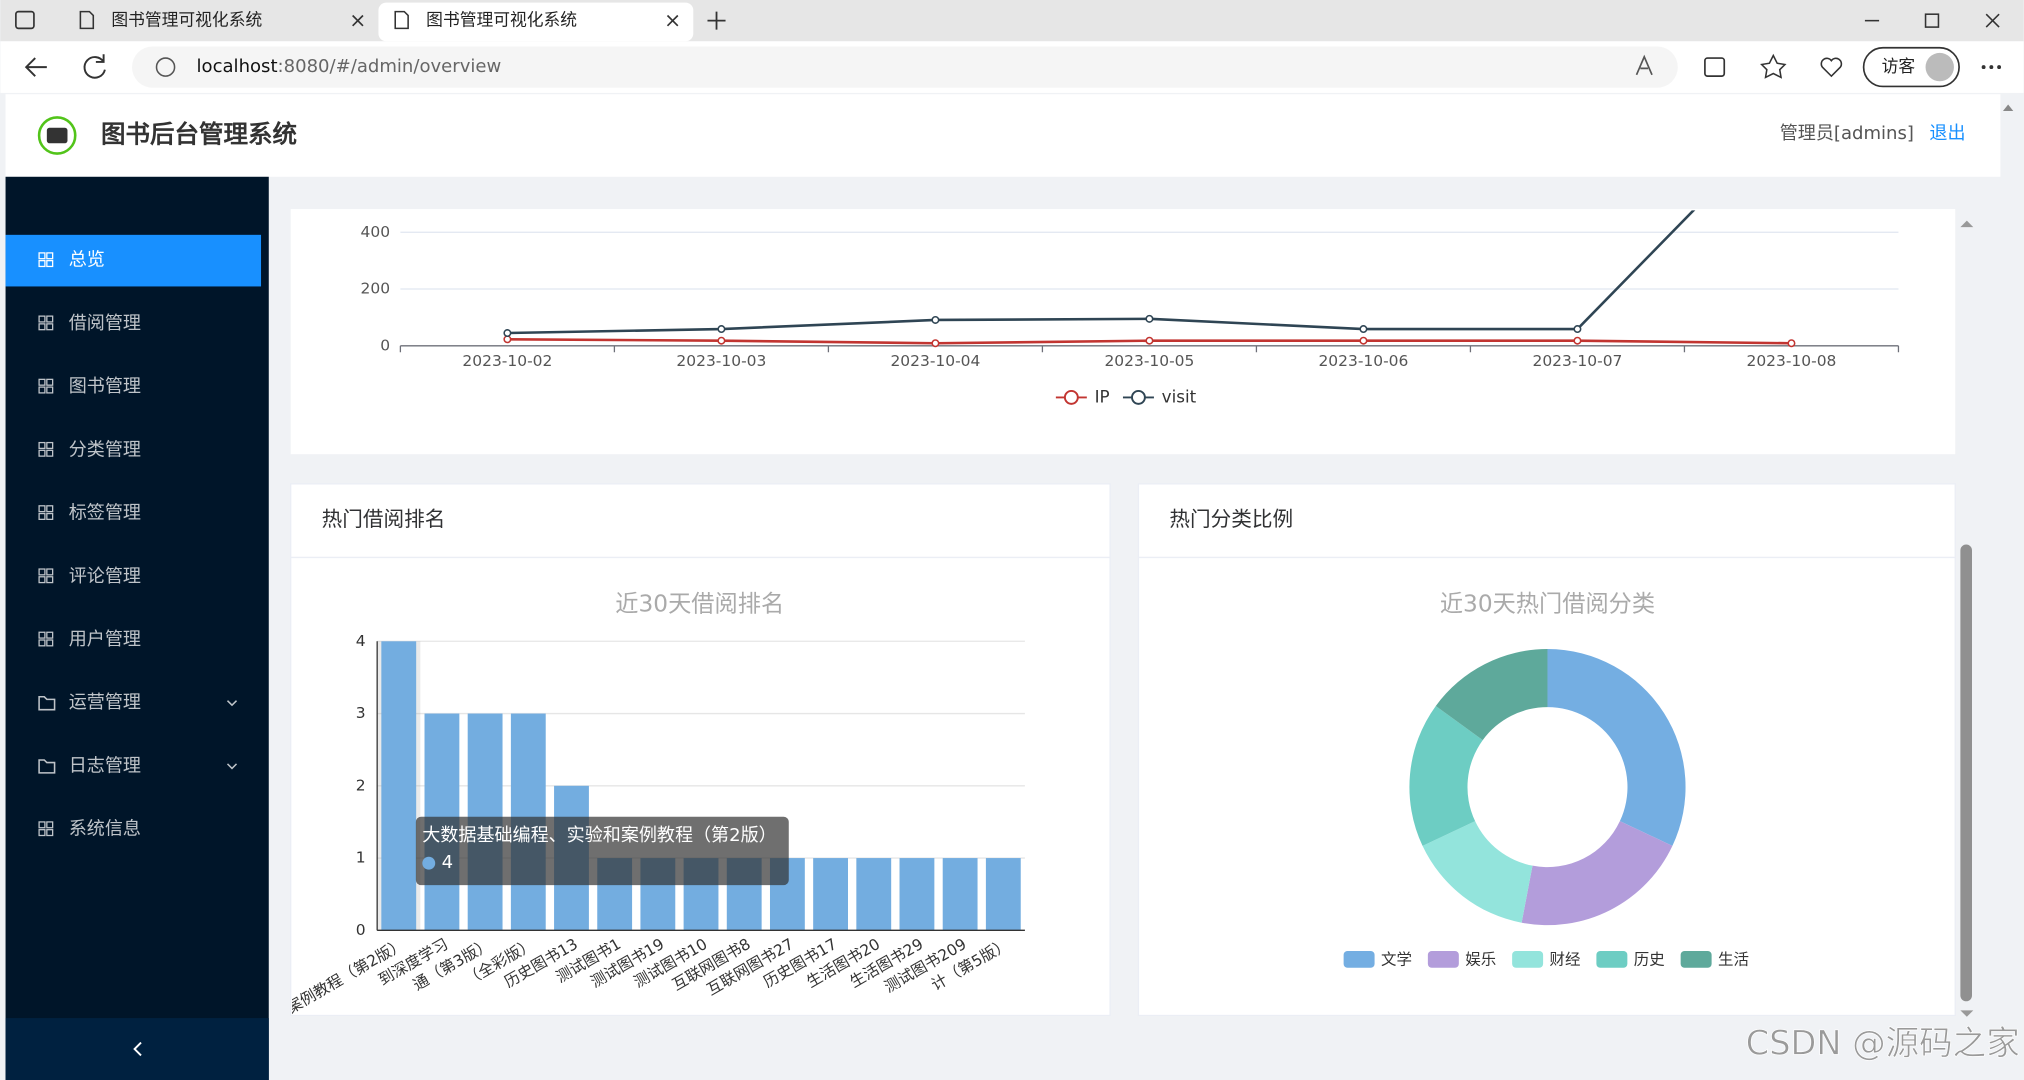 This screenshot has height=1080, width=2024. What do you see at coordinates (1773, 66) in the screenshot?
I see `favorites` at bounding box center [1773, 66].